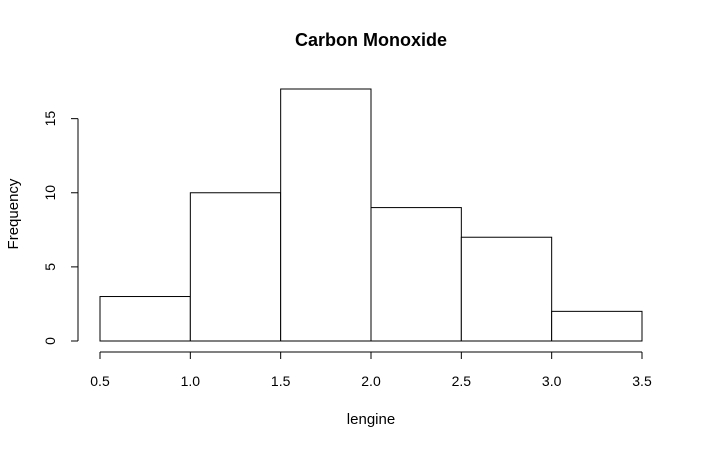 The width and height of the screenshot is (704, 449). What do you see at coordinates (371, 370) in the screenshot?
I see `x-axis: 0.5 1.0 1.5 2.0 2.5 3.0 3.5` at bounding box center [371, 370].